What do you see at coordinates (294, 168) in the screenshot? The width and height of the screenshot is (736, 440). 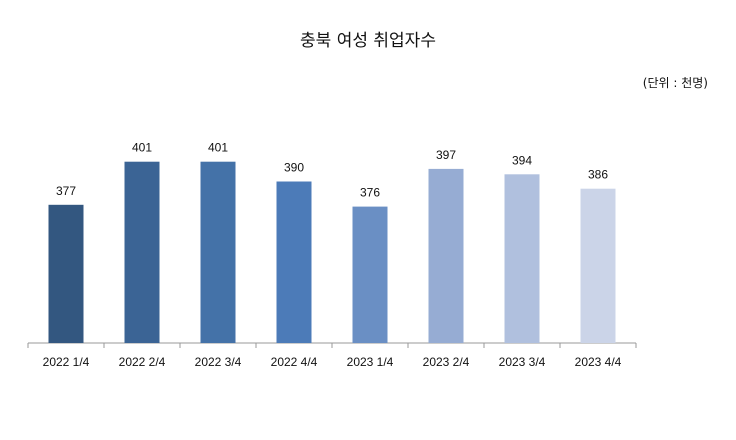 I see `data-label-4: 390` at bounding box center [294, 168].